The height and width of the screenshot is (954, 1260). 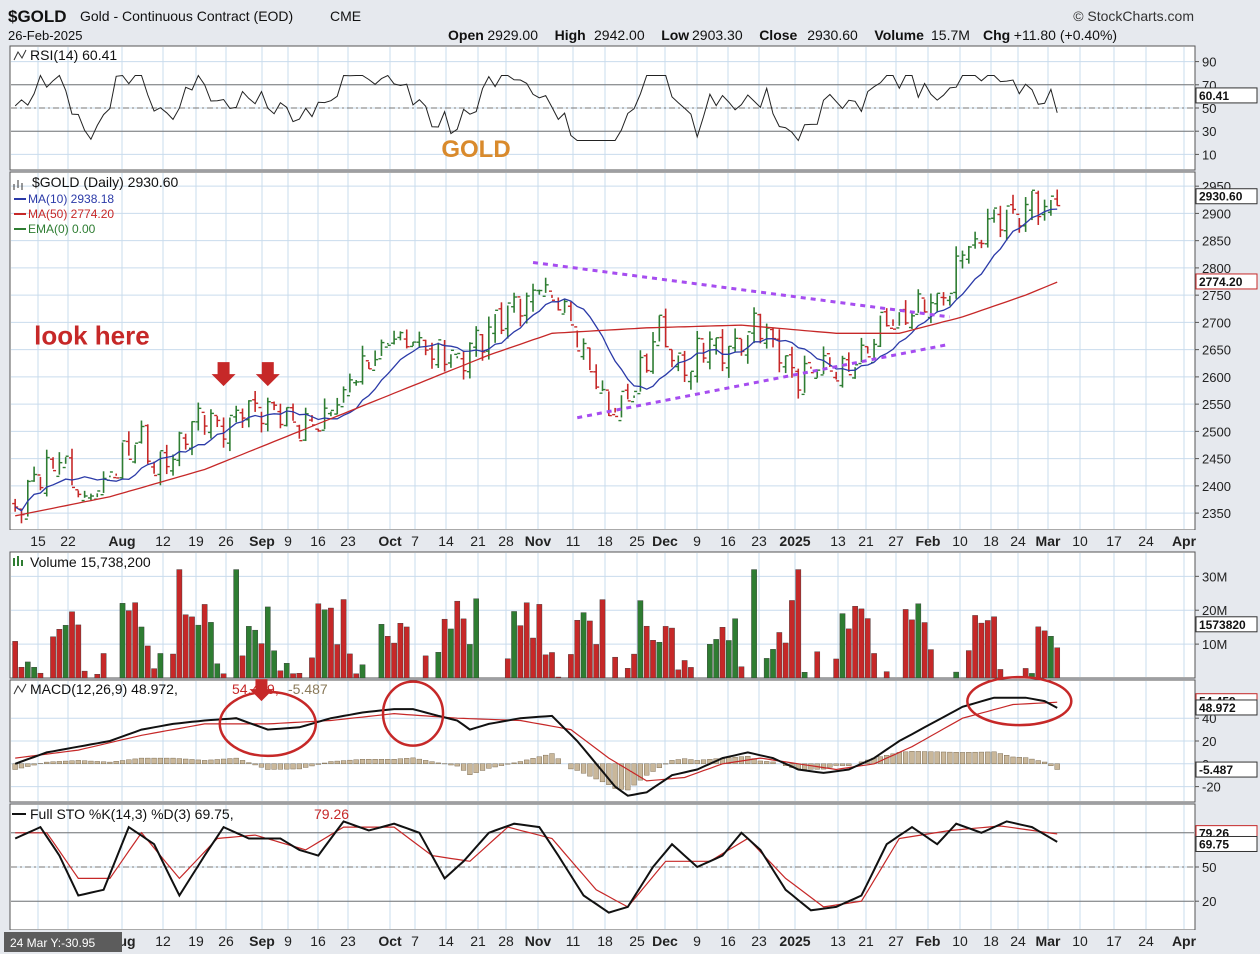 I want to click on rsi-y-tick-label: 10, so click(x=1209, y=154).